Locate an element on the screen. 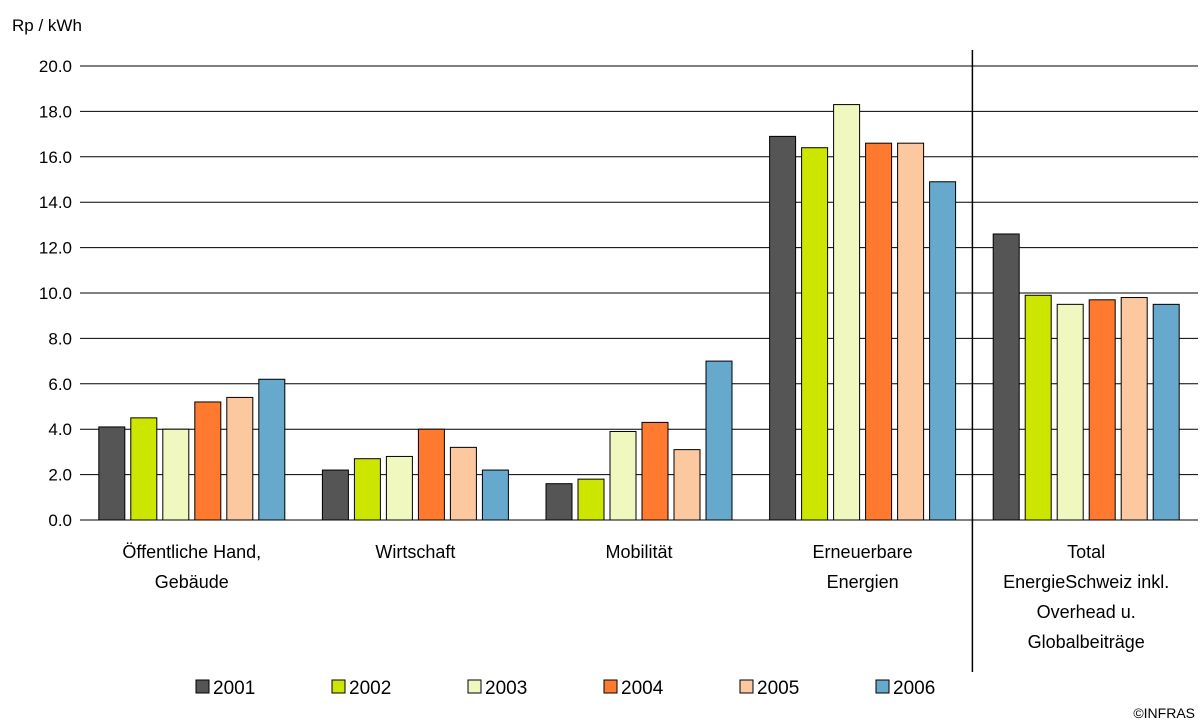 This screenshot has width=1204, height=727. legend-swatch-2002 is located at coordinates (338, 686).